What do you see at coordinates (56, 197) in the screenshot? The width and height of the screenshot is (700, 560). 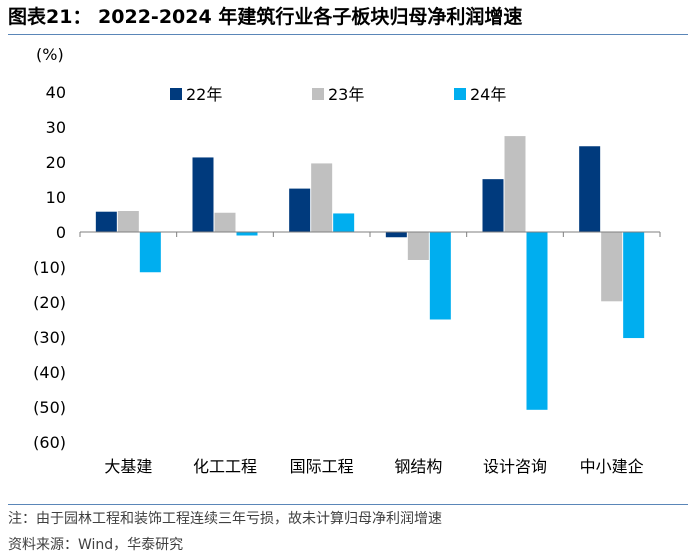 I see `y-tick-label: 10` at bounding box center [56, 197].